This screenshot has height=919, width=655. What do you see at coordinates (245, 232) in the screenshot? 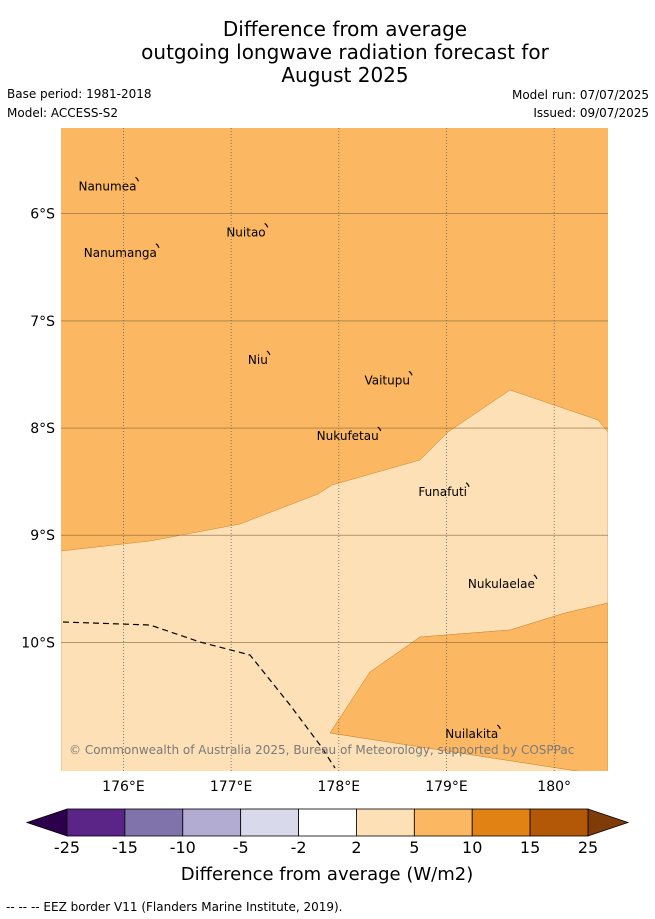
I see `island-label: Nuitao` at bounding box center [245, 232].